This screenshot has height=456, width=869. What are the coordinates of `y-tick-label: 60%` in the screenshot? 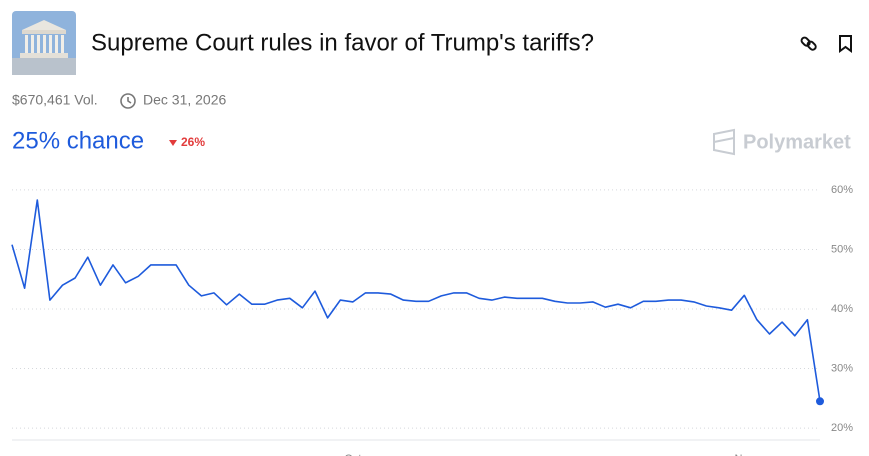 It's located at (842, 190).